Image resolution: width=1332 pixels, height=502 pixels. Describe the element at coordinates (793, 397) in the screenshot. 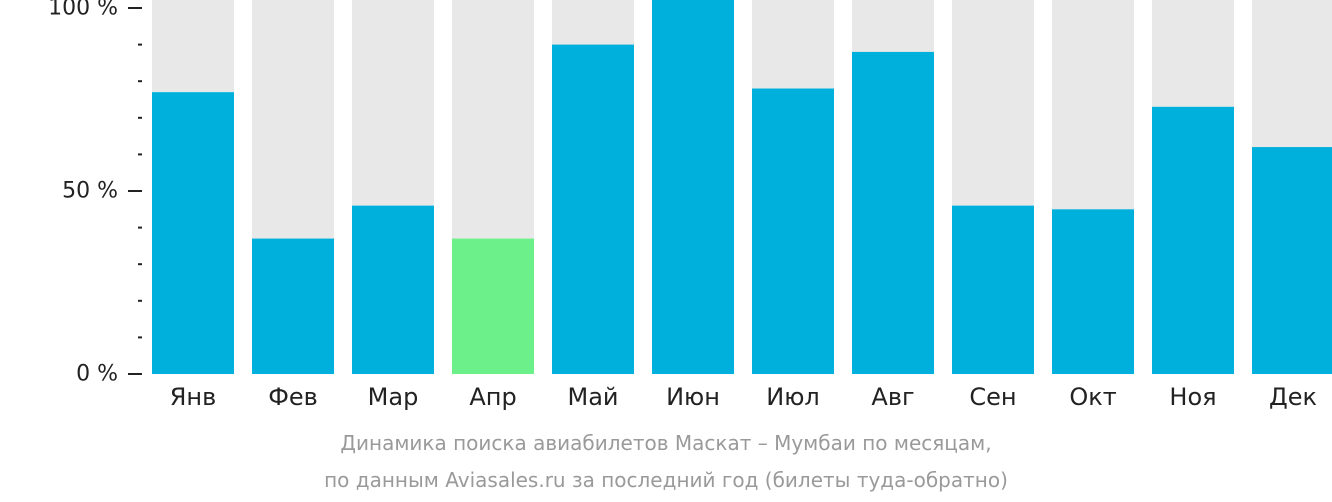

I see `x-tick-label: Июл` at that location.